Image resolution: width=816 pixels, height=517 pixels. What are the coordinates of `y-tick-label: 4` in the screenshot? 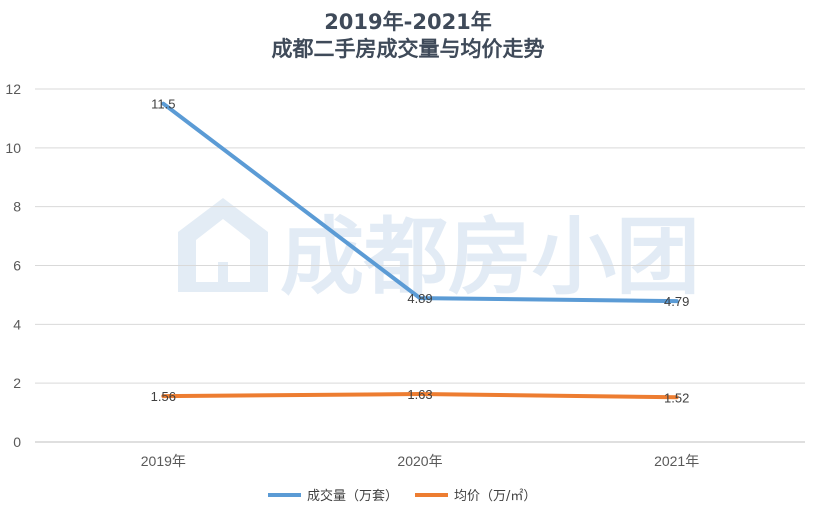 It's located at (17, 324).